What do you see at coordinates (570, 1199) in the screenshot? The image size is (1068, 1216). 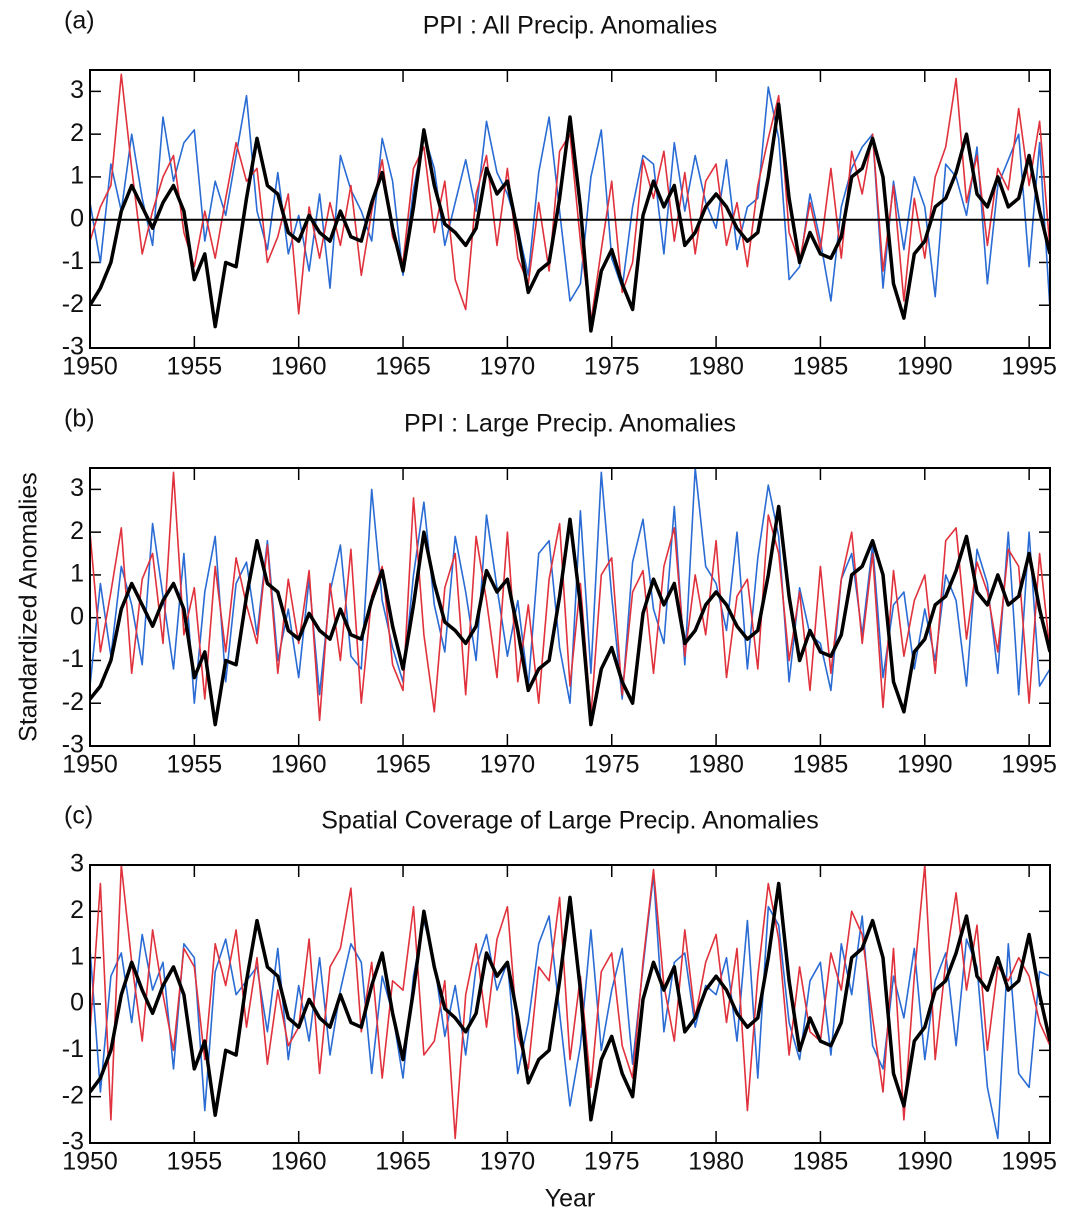 I see `x-axis-label: Year` at bounding box center [570, 1199].